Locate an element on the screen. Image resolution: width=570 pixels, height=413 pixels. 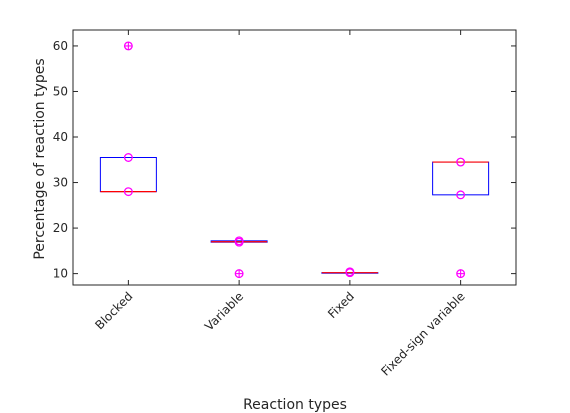
y-tick-label: 10 is located at coordinates (60, 274).